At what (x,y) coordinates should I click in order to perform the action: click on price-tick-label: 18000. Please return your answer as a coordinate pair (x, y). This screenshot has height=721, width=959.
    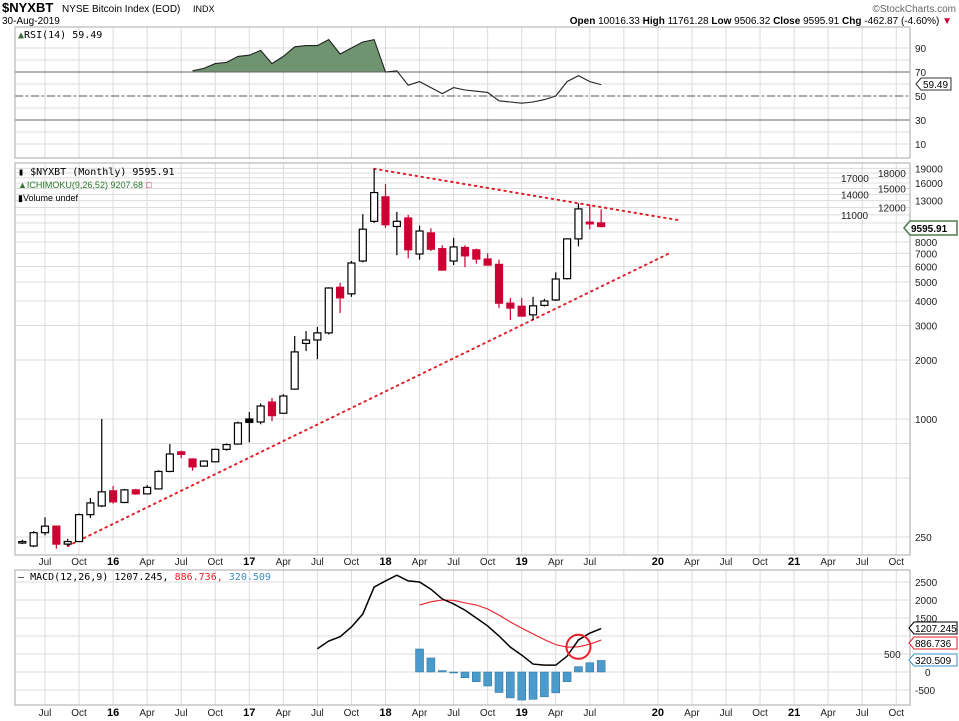
    Looking at the image, I should click on (892, 174).